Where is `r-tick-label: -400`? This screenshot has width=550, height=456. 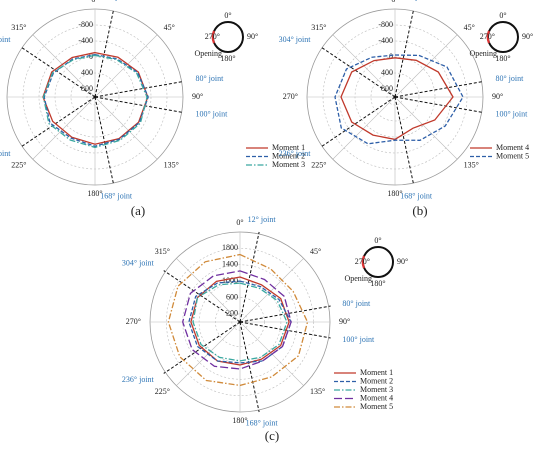 r-tick-label: -400 is located at coordinates (385, 40).